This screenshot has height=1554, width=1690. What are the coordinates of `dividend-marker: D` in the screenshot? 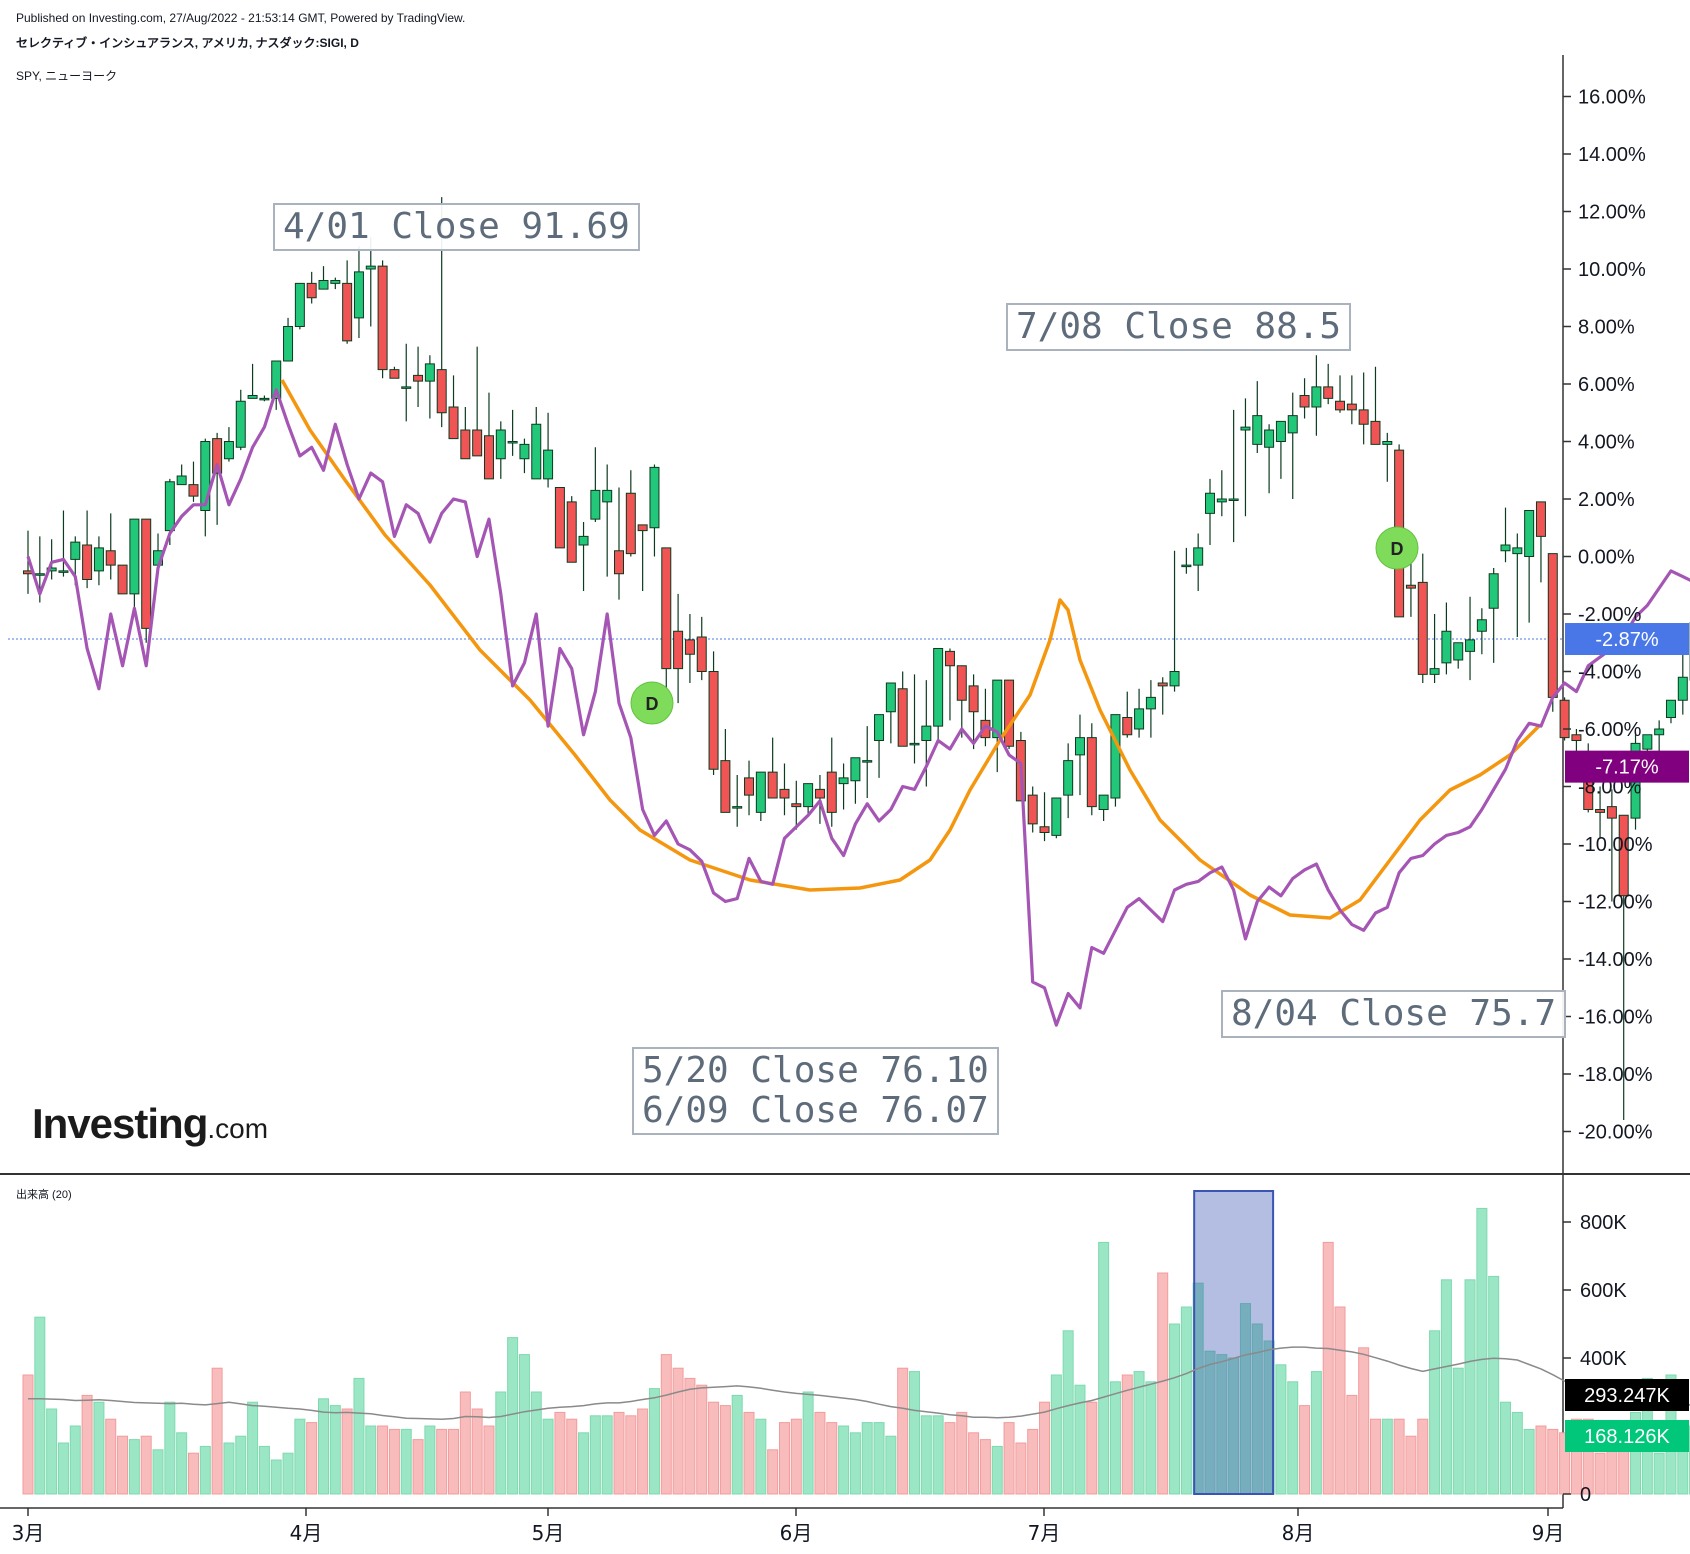 It's located at (652, 703).